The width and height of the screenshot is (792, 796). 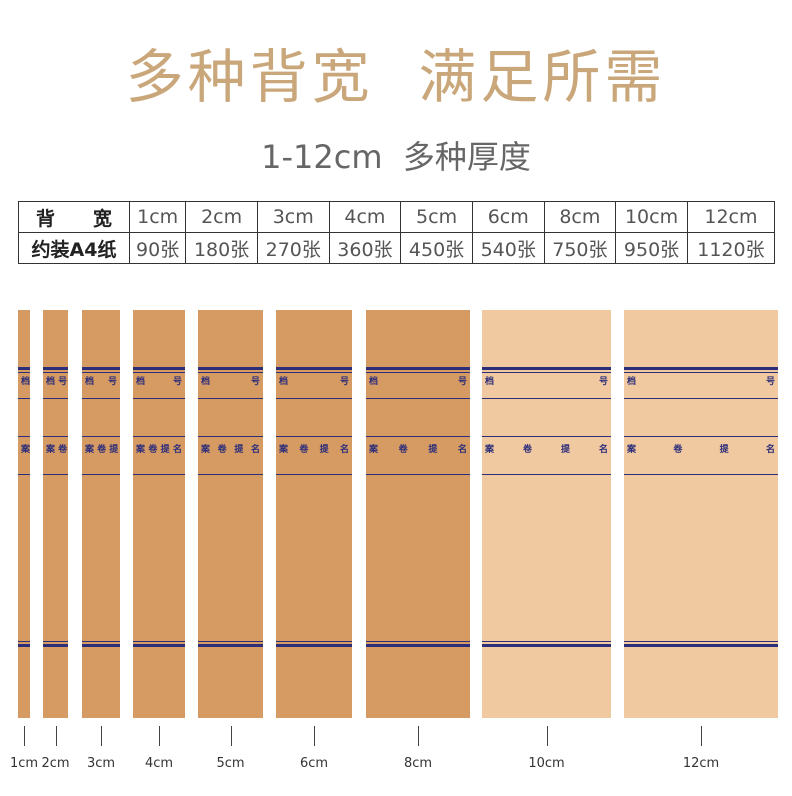 What do you see at coordinates (74, 217) in the screenshot?
I see `table-cell: 背 宽` at bounding box center [74, 217].